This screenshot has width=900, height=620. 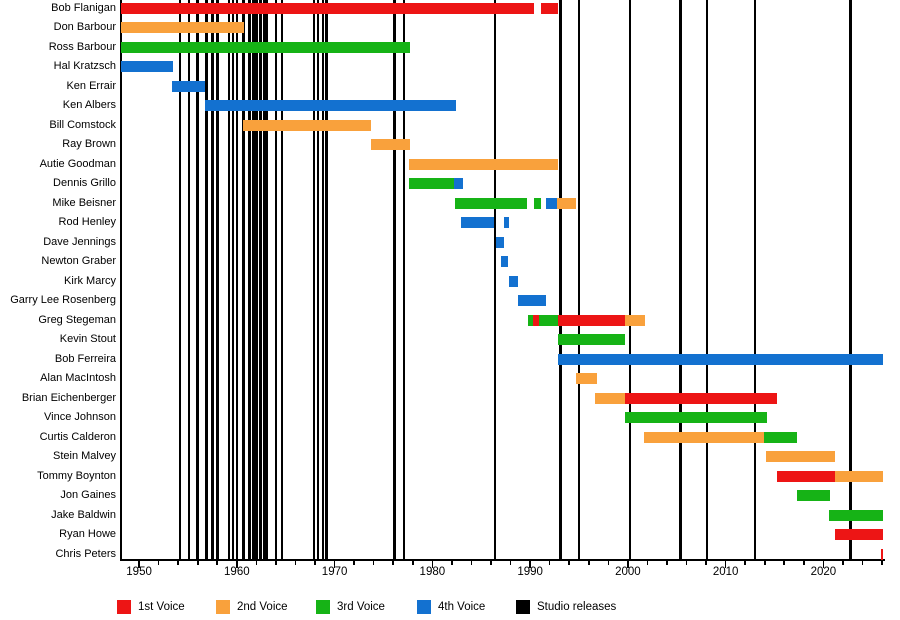 I want to click on member-row-label: Brian Eichenberger, so click(x=68, y=397).